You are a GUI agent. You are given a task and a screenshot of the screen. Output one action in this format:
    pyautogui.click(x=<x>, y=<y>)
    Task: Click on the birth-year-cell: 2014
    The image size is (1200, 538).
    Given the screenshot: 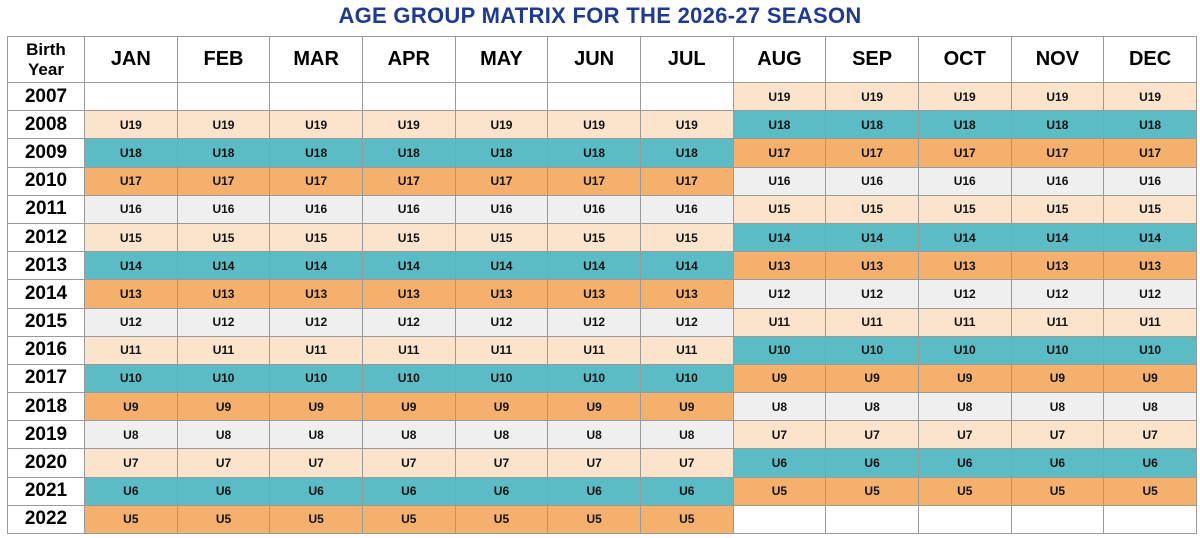 What is the action you would take?
    pyautogui.click(x=46, y=294)
    